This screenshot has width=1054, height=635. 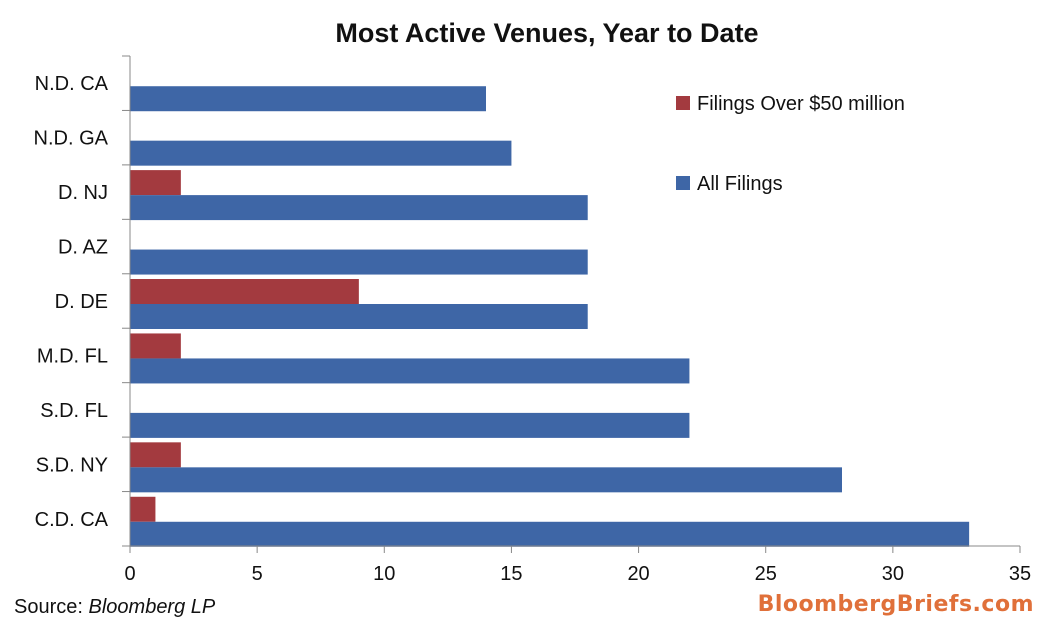 I want to click on source-name: Bloomberg LP, so click(x=152, y=607).